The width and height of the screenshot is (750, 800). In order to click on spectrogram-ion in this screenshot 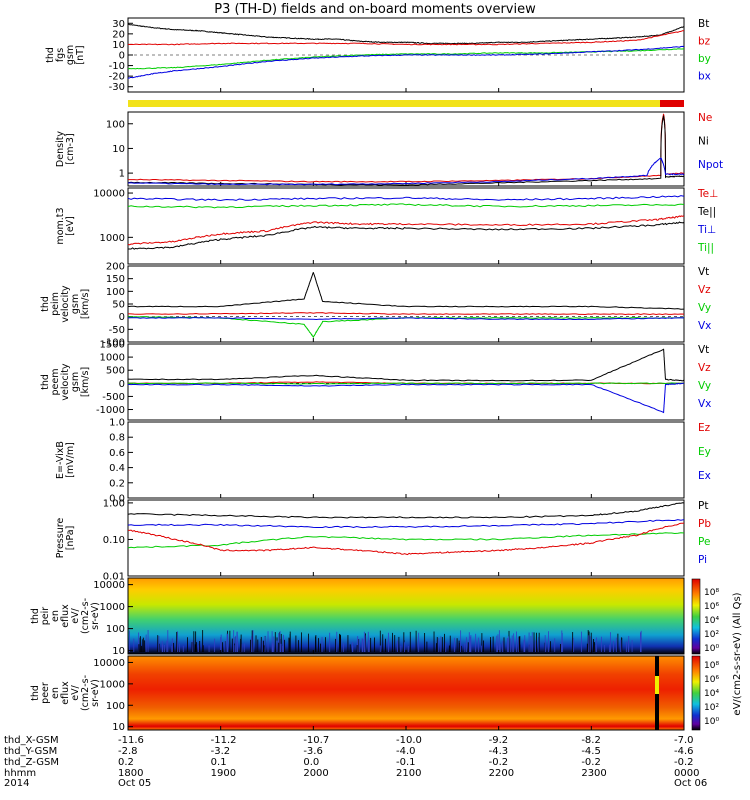, I will do `click(406, 616)`.